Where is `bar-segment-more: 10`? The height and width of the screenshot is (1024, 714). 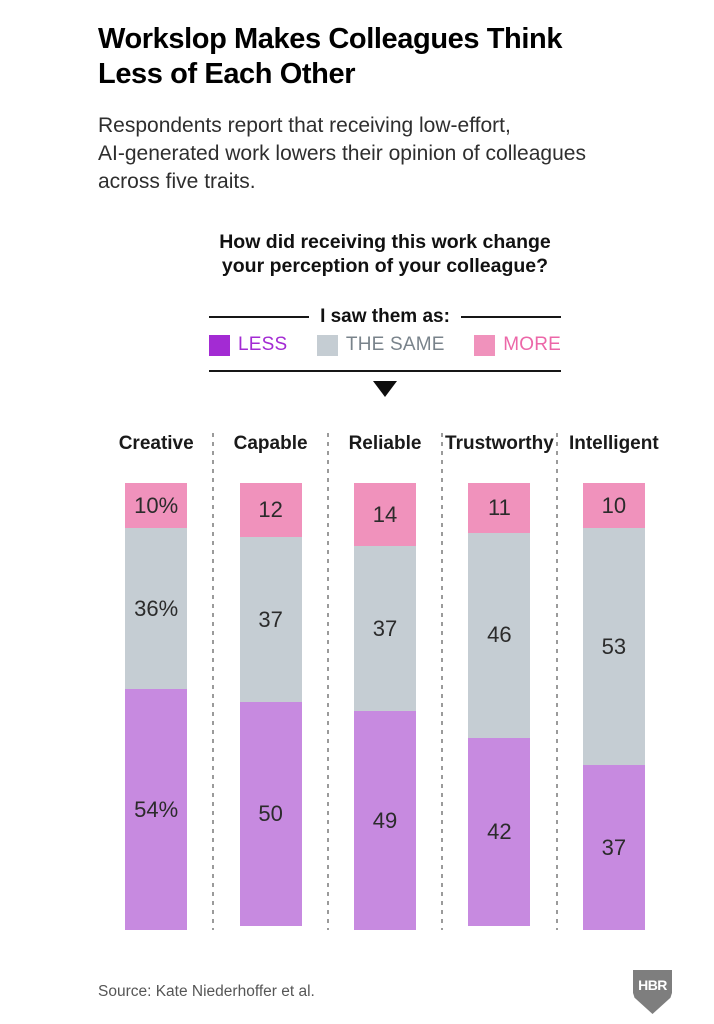
bar-segment-more: 10 is located at coordinates (613, 506).